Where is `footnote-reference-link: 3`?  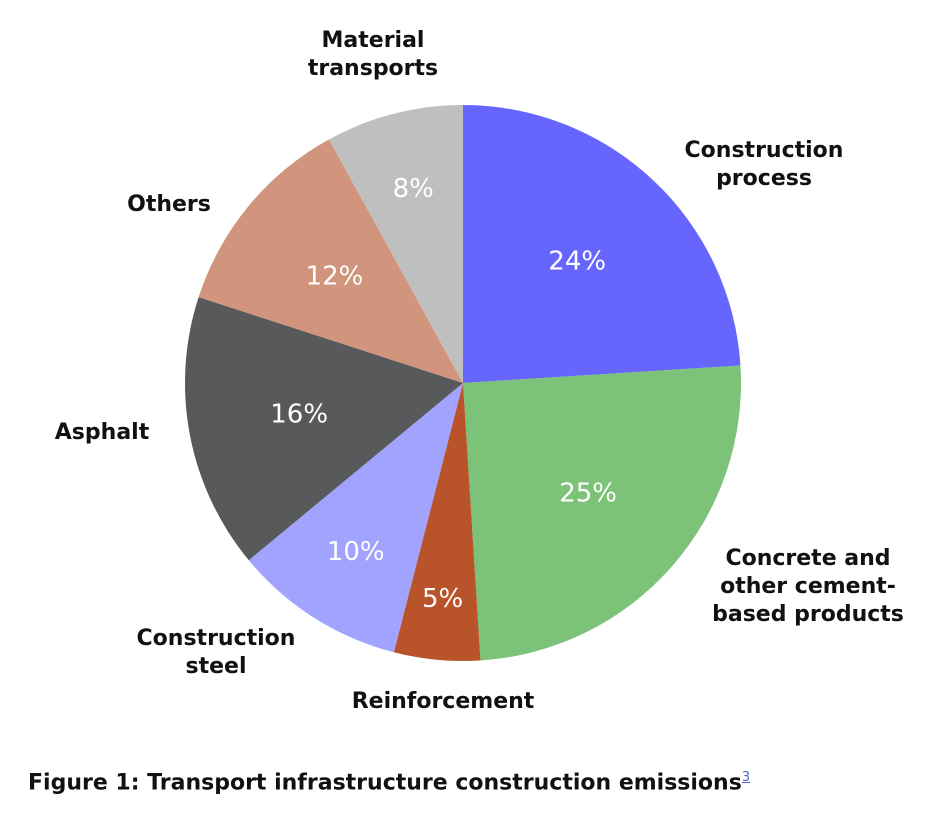
footnote-reference-link: 3 is located at coordinates (746, 777).